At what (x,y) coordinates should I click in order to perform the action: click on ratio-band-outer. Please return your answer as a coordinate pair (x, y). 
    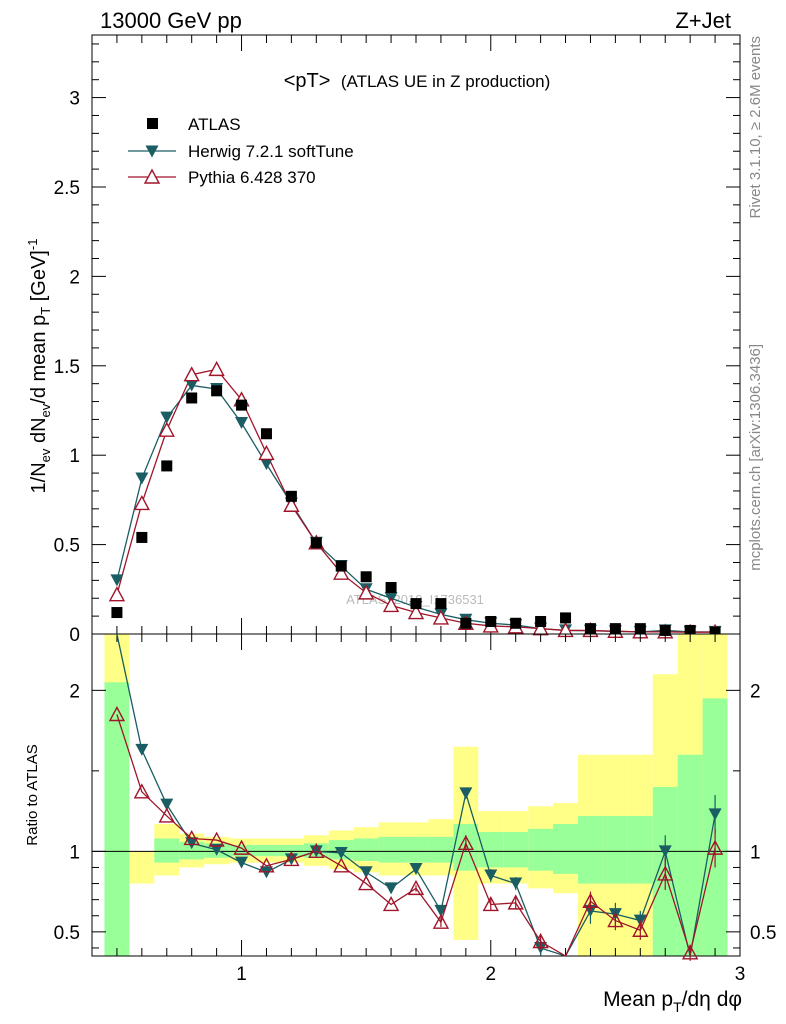
    Looking at the image, I should click on (142, 867).